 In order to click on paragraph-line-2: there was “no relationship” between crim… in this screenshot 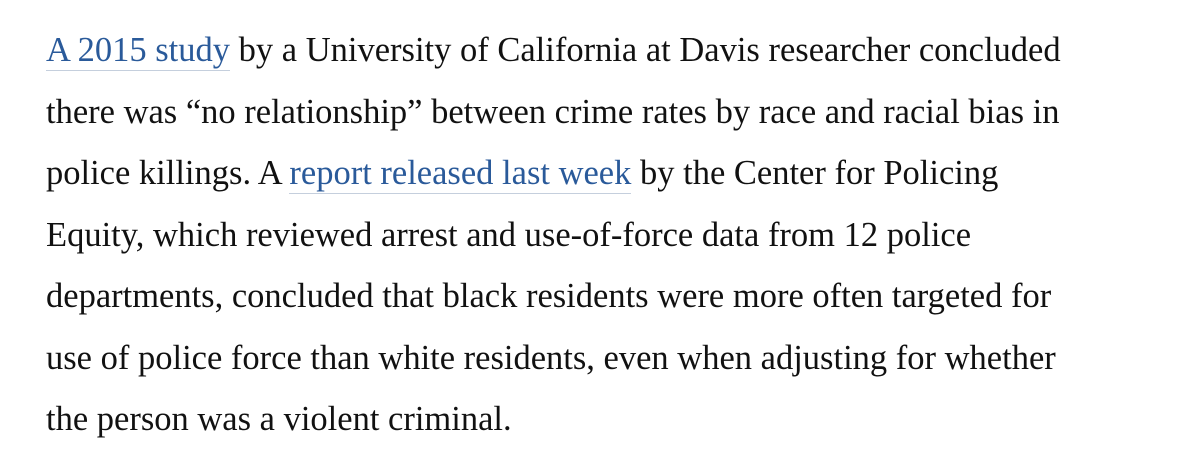, I will do `click(553, 111)`.